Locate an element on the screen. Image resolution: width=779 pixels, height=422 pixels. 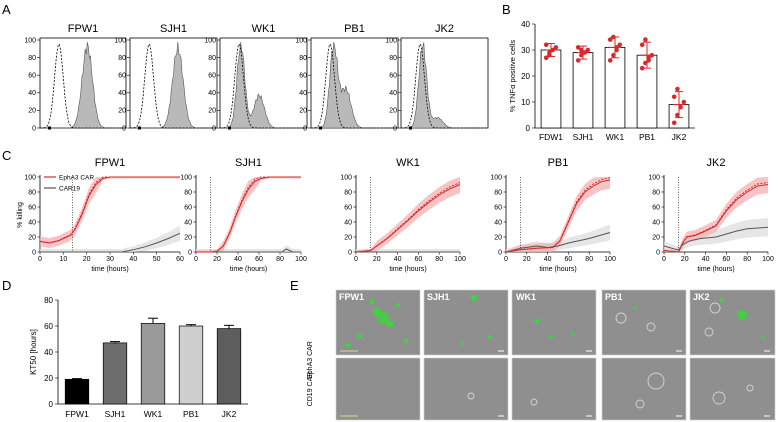
epha3-line is located at coordinates (408, 218).